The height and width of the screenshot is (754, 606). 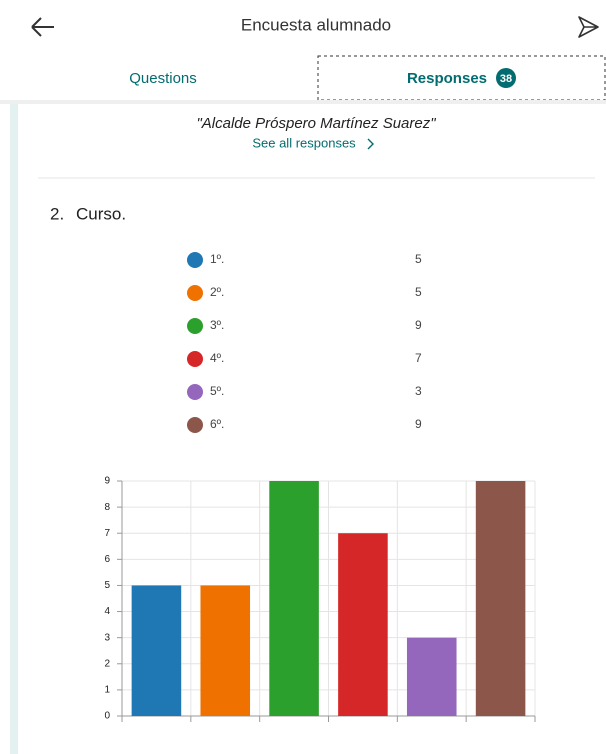 What do you see at coordinates (418, 391) in the screenshot?
I see `legend-count: 3` at bounding box center [418, 391].